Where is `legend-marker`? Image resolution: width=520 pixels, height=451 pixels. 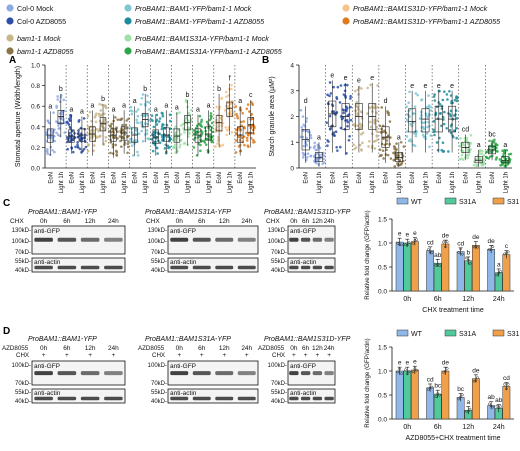
legend-marker is located at coordinates (346, 21).